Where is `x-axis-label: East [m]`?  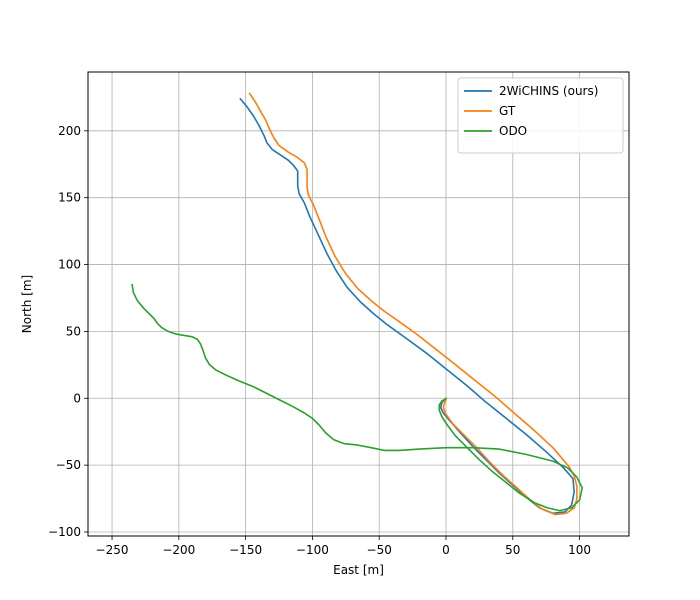 x-axis-label: East [m] is located at coordinates (358, 570).